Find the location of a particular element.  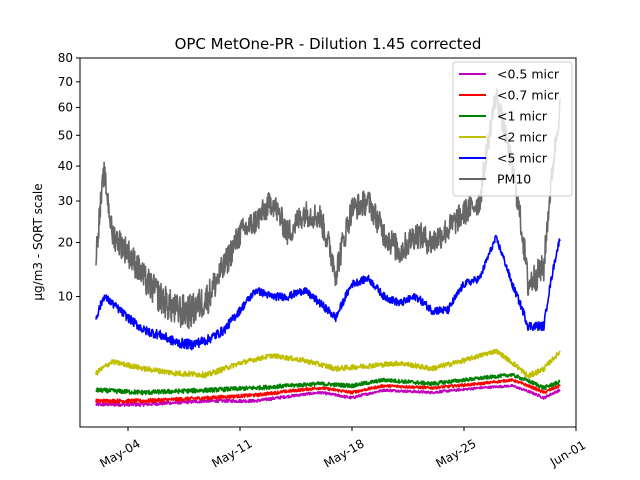

chart-title: OPC MetOne-PR - Dilution 1.45 corrected is located at coordinates (328, 44).